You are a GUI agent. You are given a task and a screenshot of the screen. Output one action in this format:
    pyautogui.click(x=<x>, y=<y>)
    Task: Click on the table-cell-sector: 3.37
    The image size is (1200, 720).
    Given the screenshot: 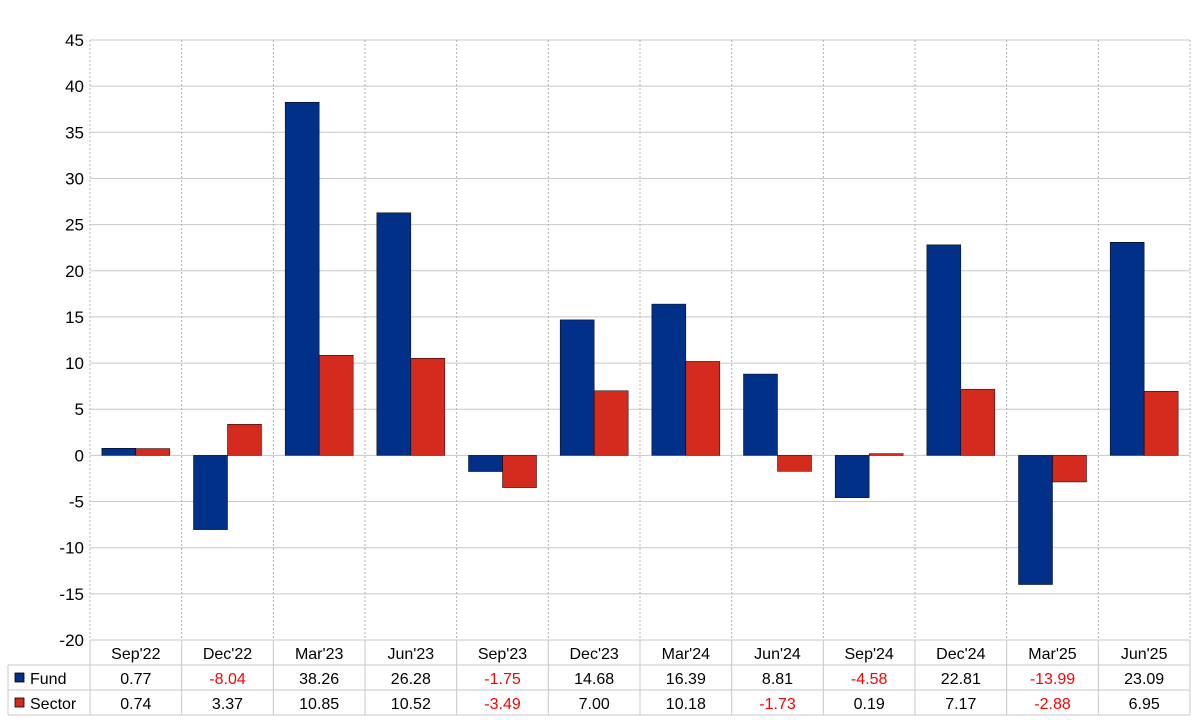 What is the action you would take?
    pyautogui.click(x=227, y=704)
    